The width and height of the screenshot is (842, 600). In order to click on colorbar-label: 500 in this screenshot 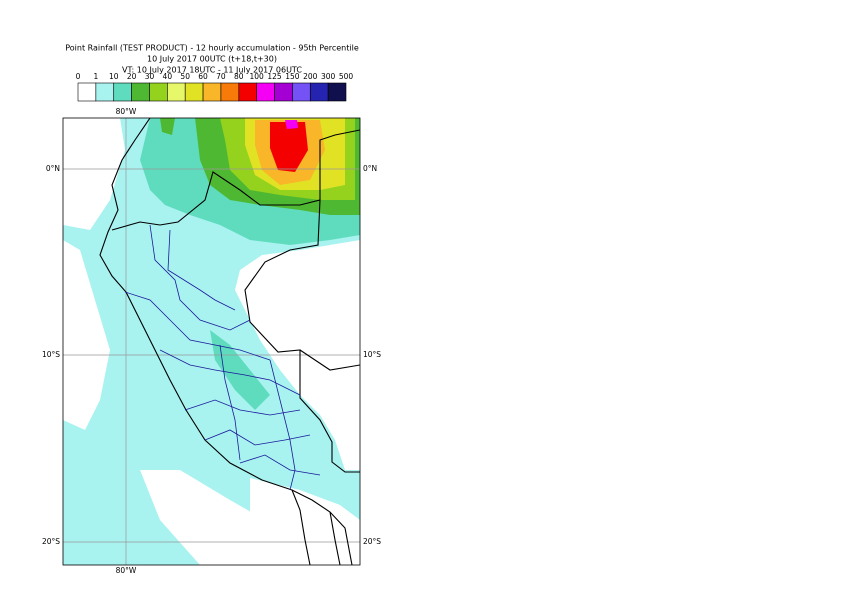, I will do `click(346, 76)`.